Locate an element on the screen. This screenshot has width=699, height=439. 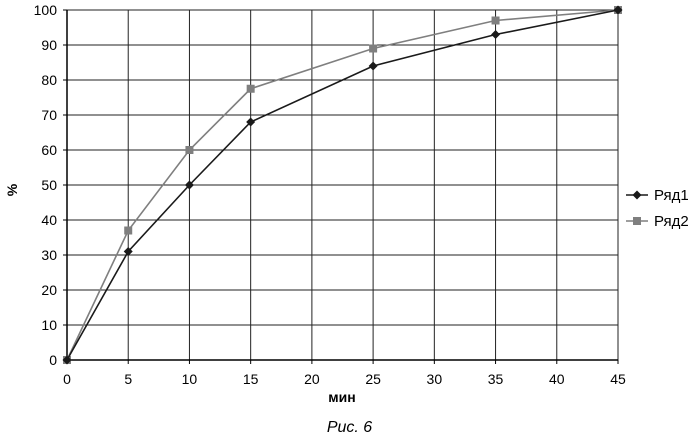
y-tick-label: 60 is located at coordinates (49, 150).